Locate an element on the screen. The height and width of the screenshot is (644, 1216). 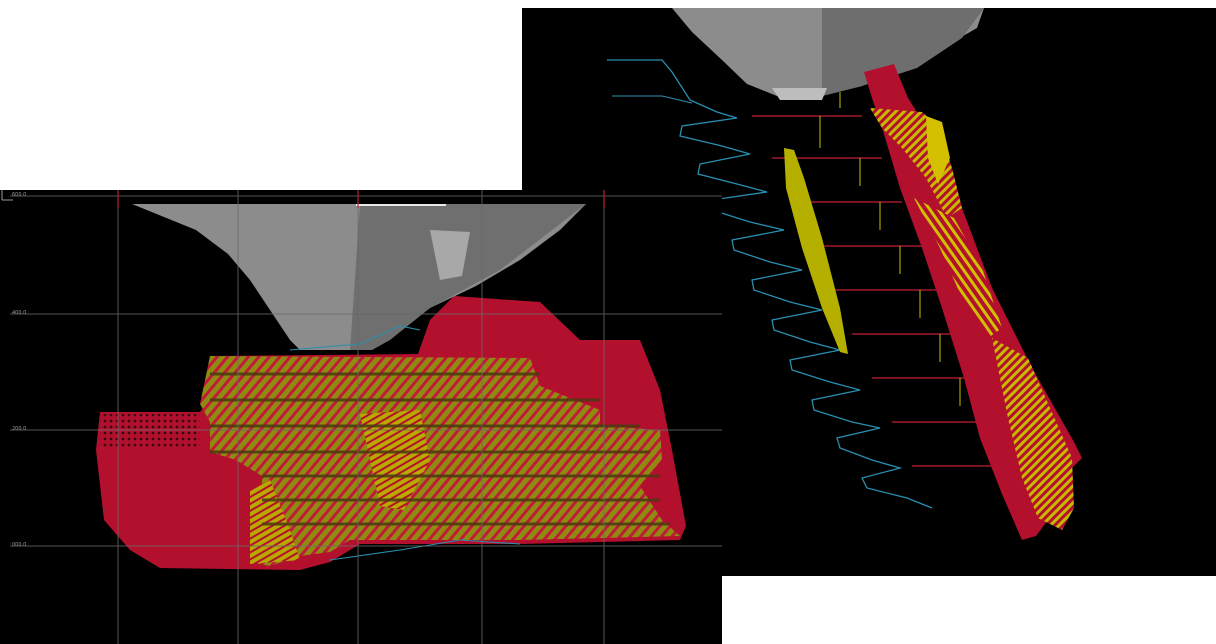
ore-block-mid is located at coordinates (395, 460).